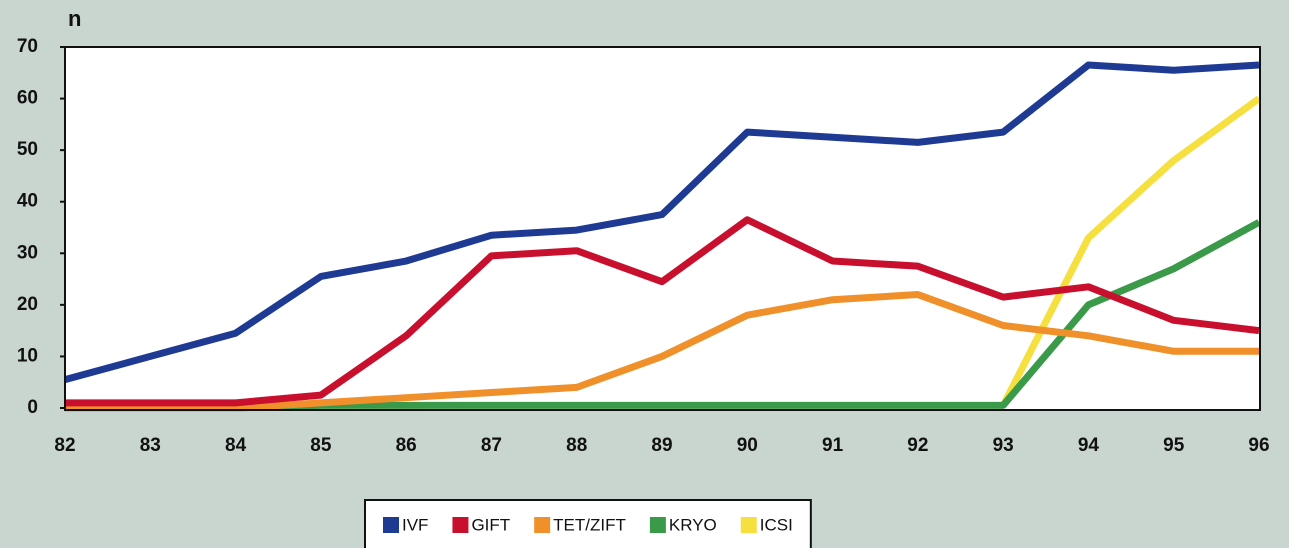 This screenshot has width=1289, height=548. What do you see at coordinates (64, 445) in the screenshot?
I see `x-tick-label: 82` at bounding box center [64, 445].